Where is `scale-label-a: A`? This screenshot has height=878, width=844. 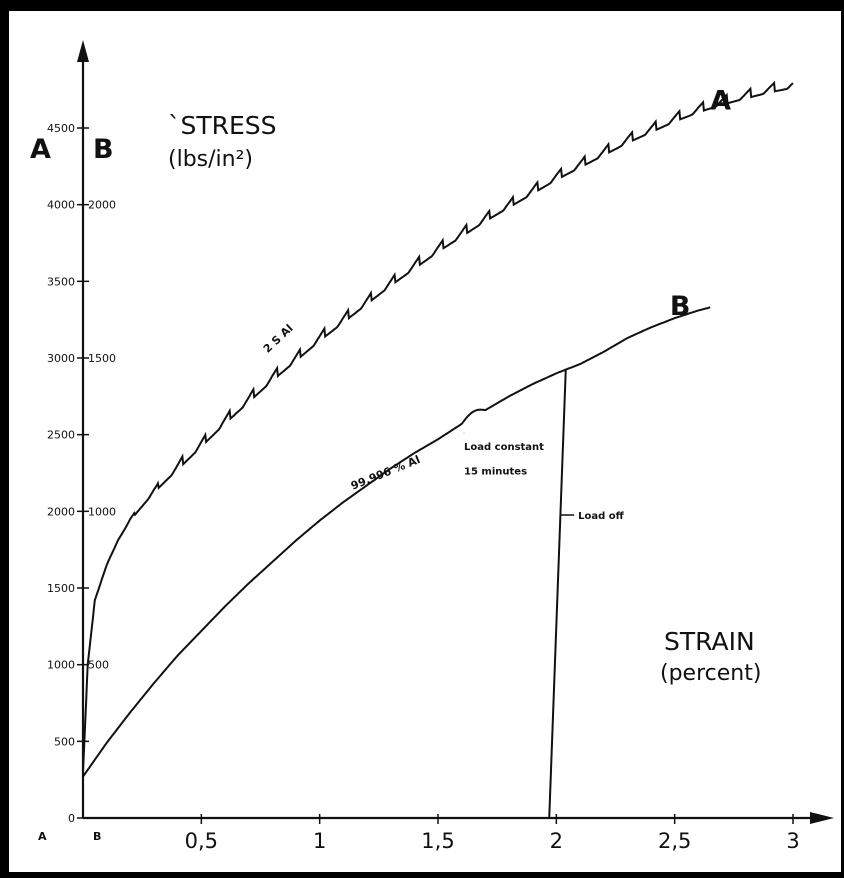
scale-label-a: A is located at coordinates (40, 149).